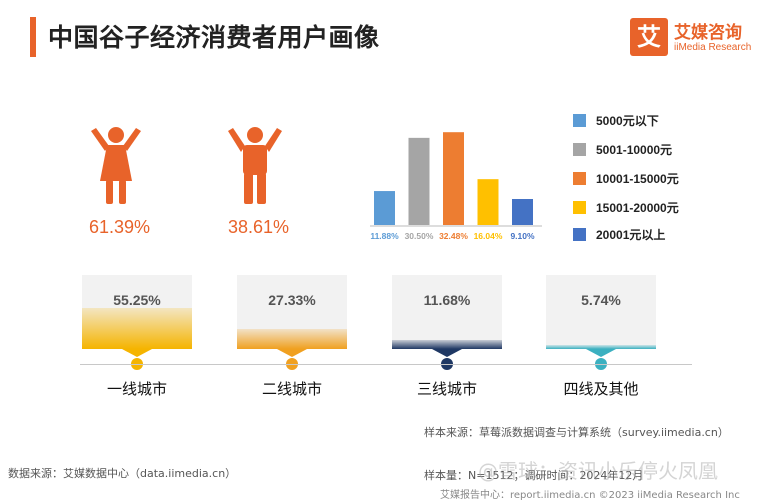 Image resolution: width=769 pixels, height=501 pixels. I want to click on tier-label: 三线城市, so click(446, 389).